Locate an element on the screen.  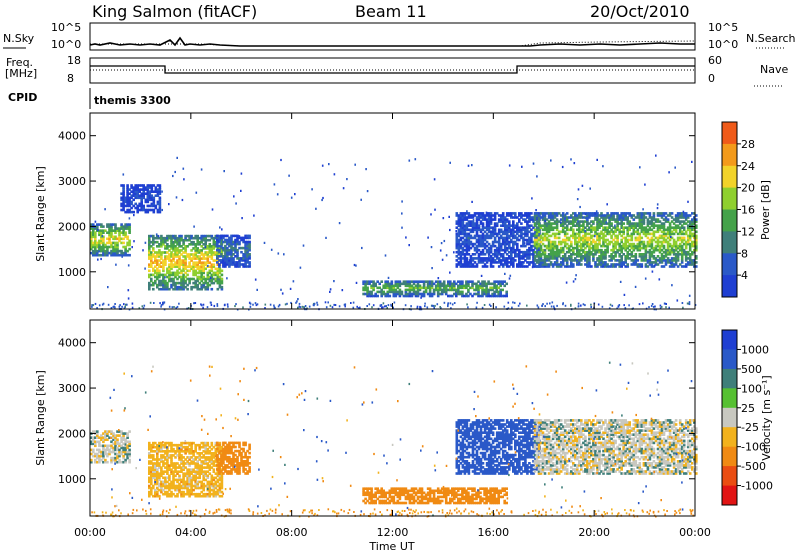
sky-panel: N.Sky N.Search 10^5 10^0 10^5 10^0 is located at coordinates (399, 36).